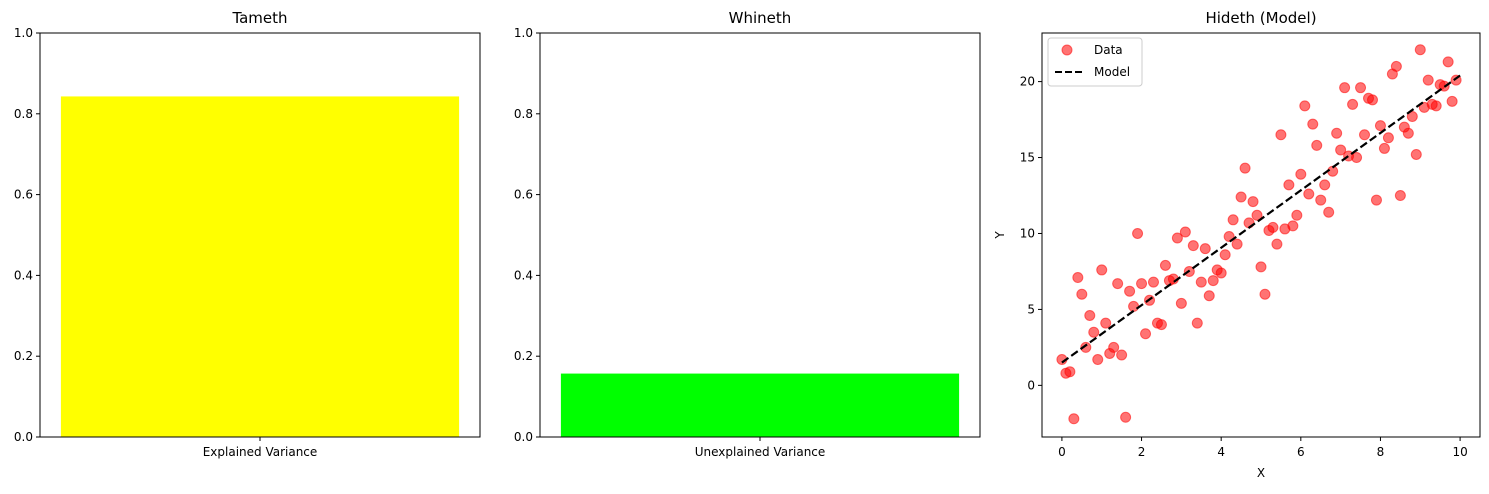 The image size is (1489, 494). I want to click on y-tick-label: 0.6, so click(523, 195).